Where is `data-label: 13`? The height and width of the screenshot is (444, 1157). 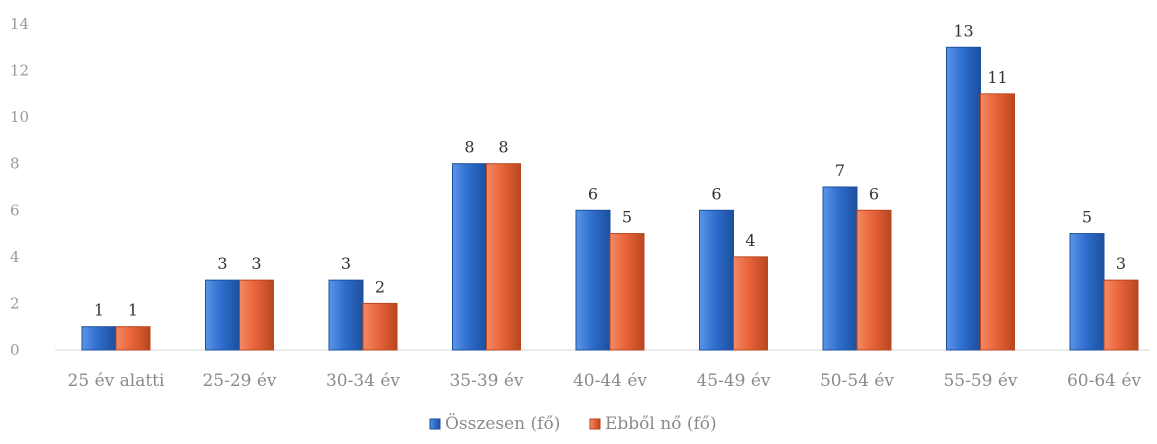 data-label: 13 is located at coordinates (963, 30).